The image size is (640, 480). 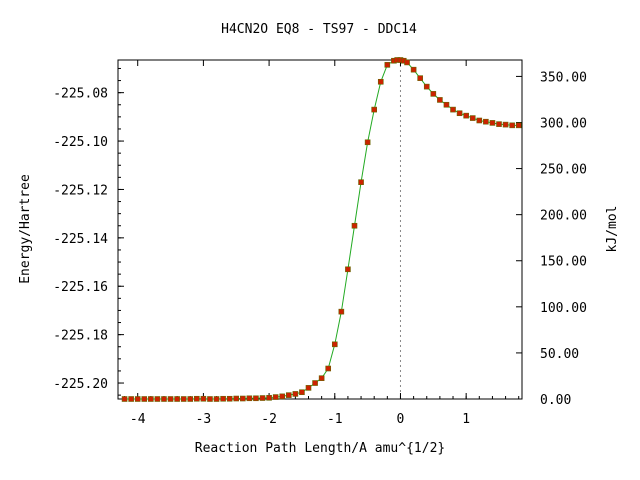 What do you see at coordinates (335, 419) in the screenshot?
I see `x-tick-label: -1` at bounding box center [335, 419].